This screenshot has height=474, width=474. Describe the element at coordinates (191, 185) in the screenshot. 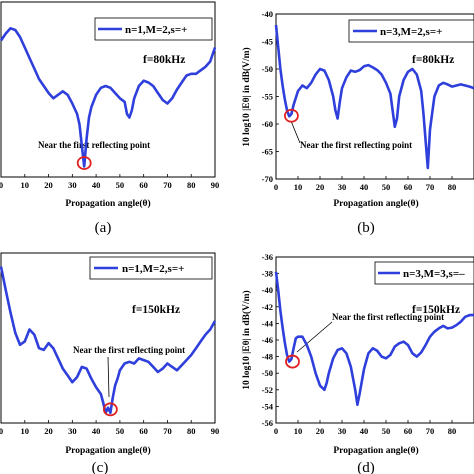

I see `x-tick-label-a: 80` at that location.